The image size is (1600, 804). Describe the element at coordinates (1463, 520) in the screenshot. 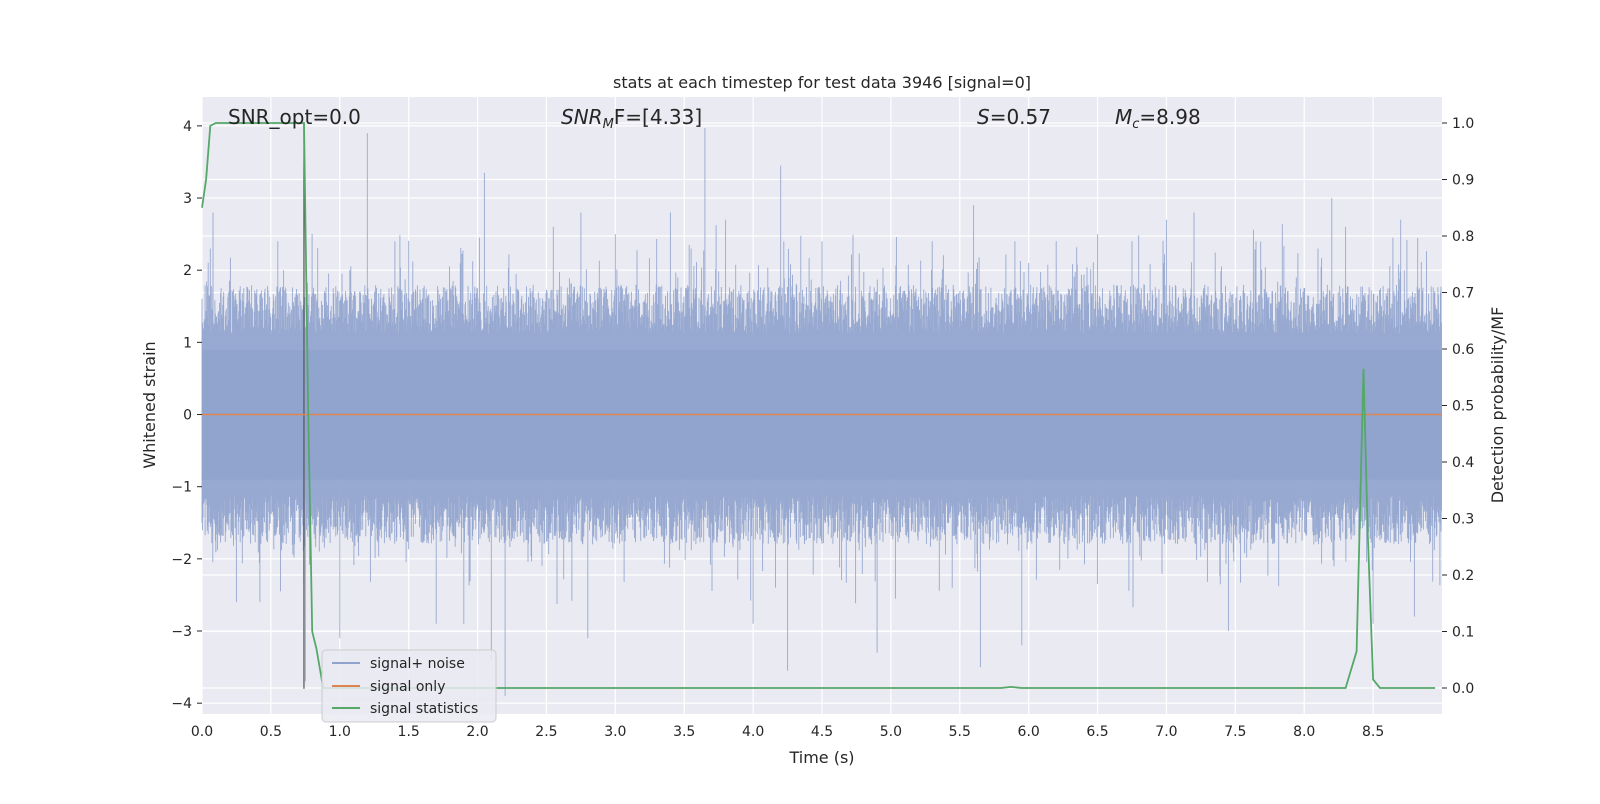

I see `y2-tick-label: 0.3` at that location.